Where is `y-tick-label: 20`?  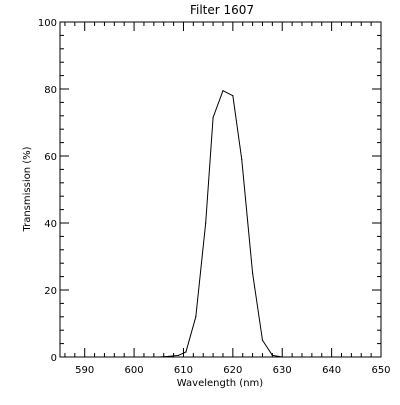 y-tick-label: 20 is located at coordinates (50, 291).